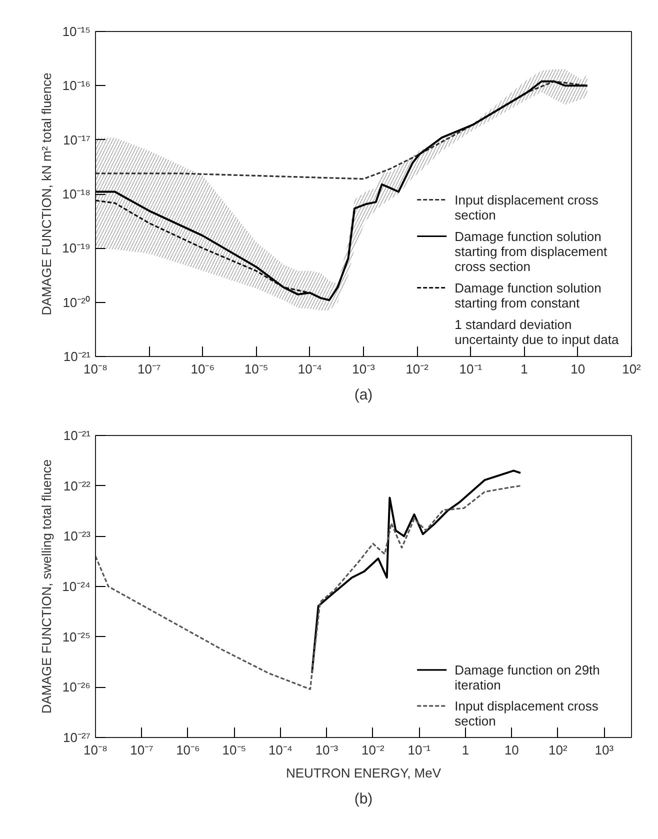 This screenshot has height=839, width=658. I want to click on y-tick-label: 10⁻¹⁸, so click(76, 194).